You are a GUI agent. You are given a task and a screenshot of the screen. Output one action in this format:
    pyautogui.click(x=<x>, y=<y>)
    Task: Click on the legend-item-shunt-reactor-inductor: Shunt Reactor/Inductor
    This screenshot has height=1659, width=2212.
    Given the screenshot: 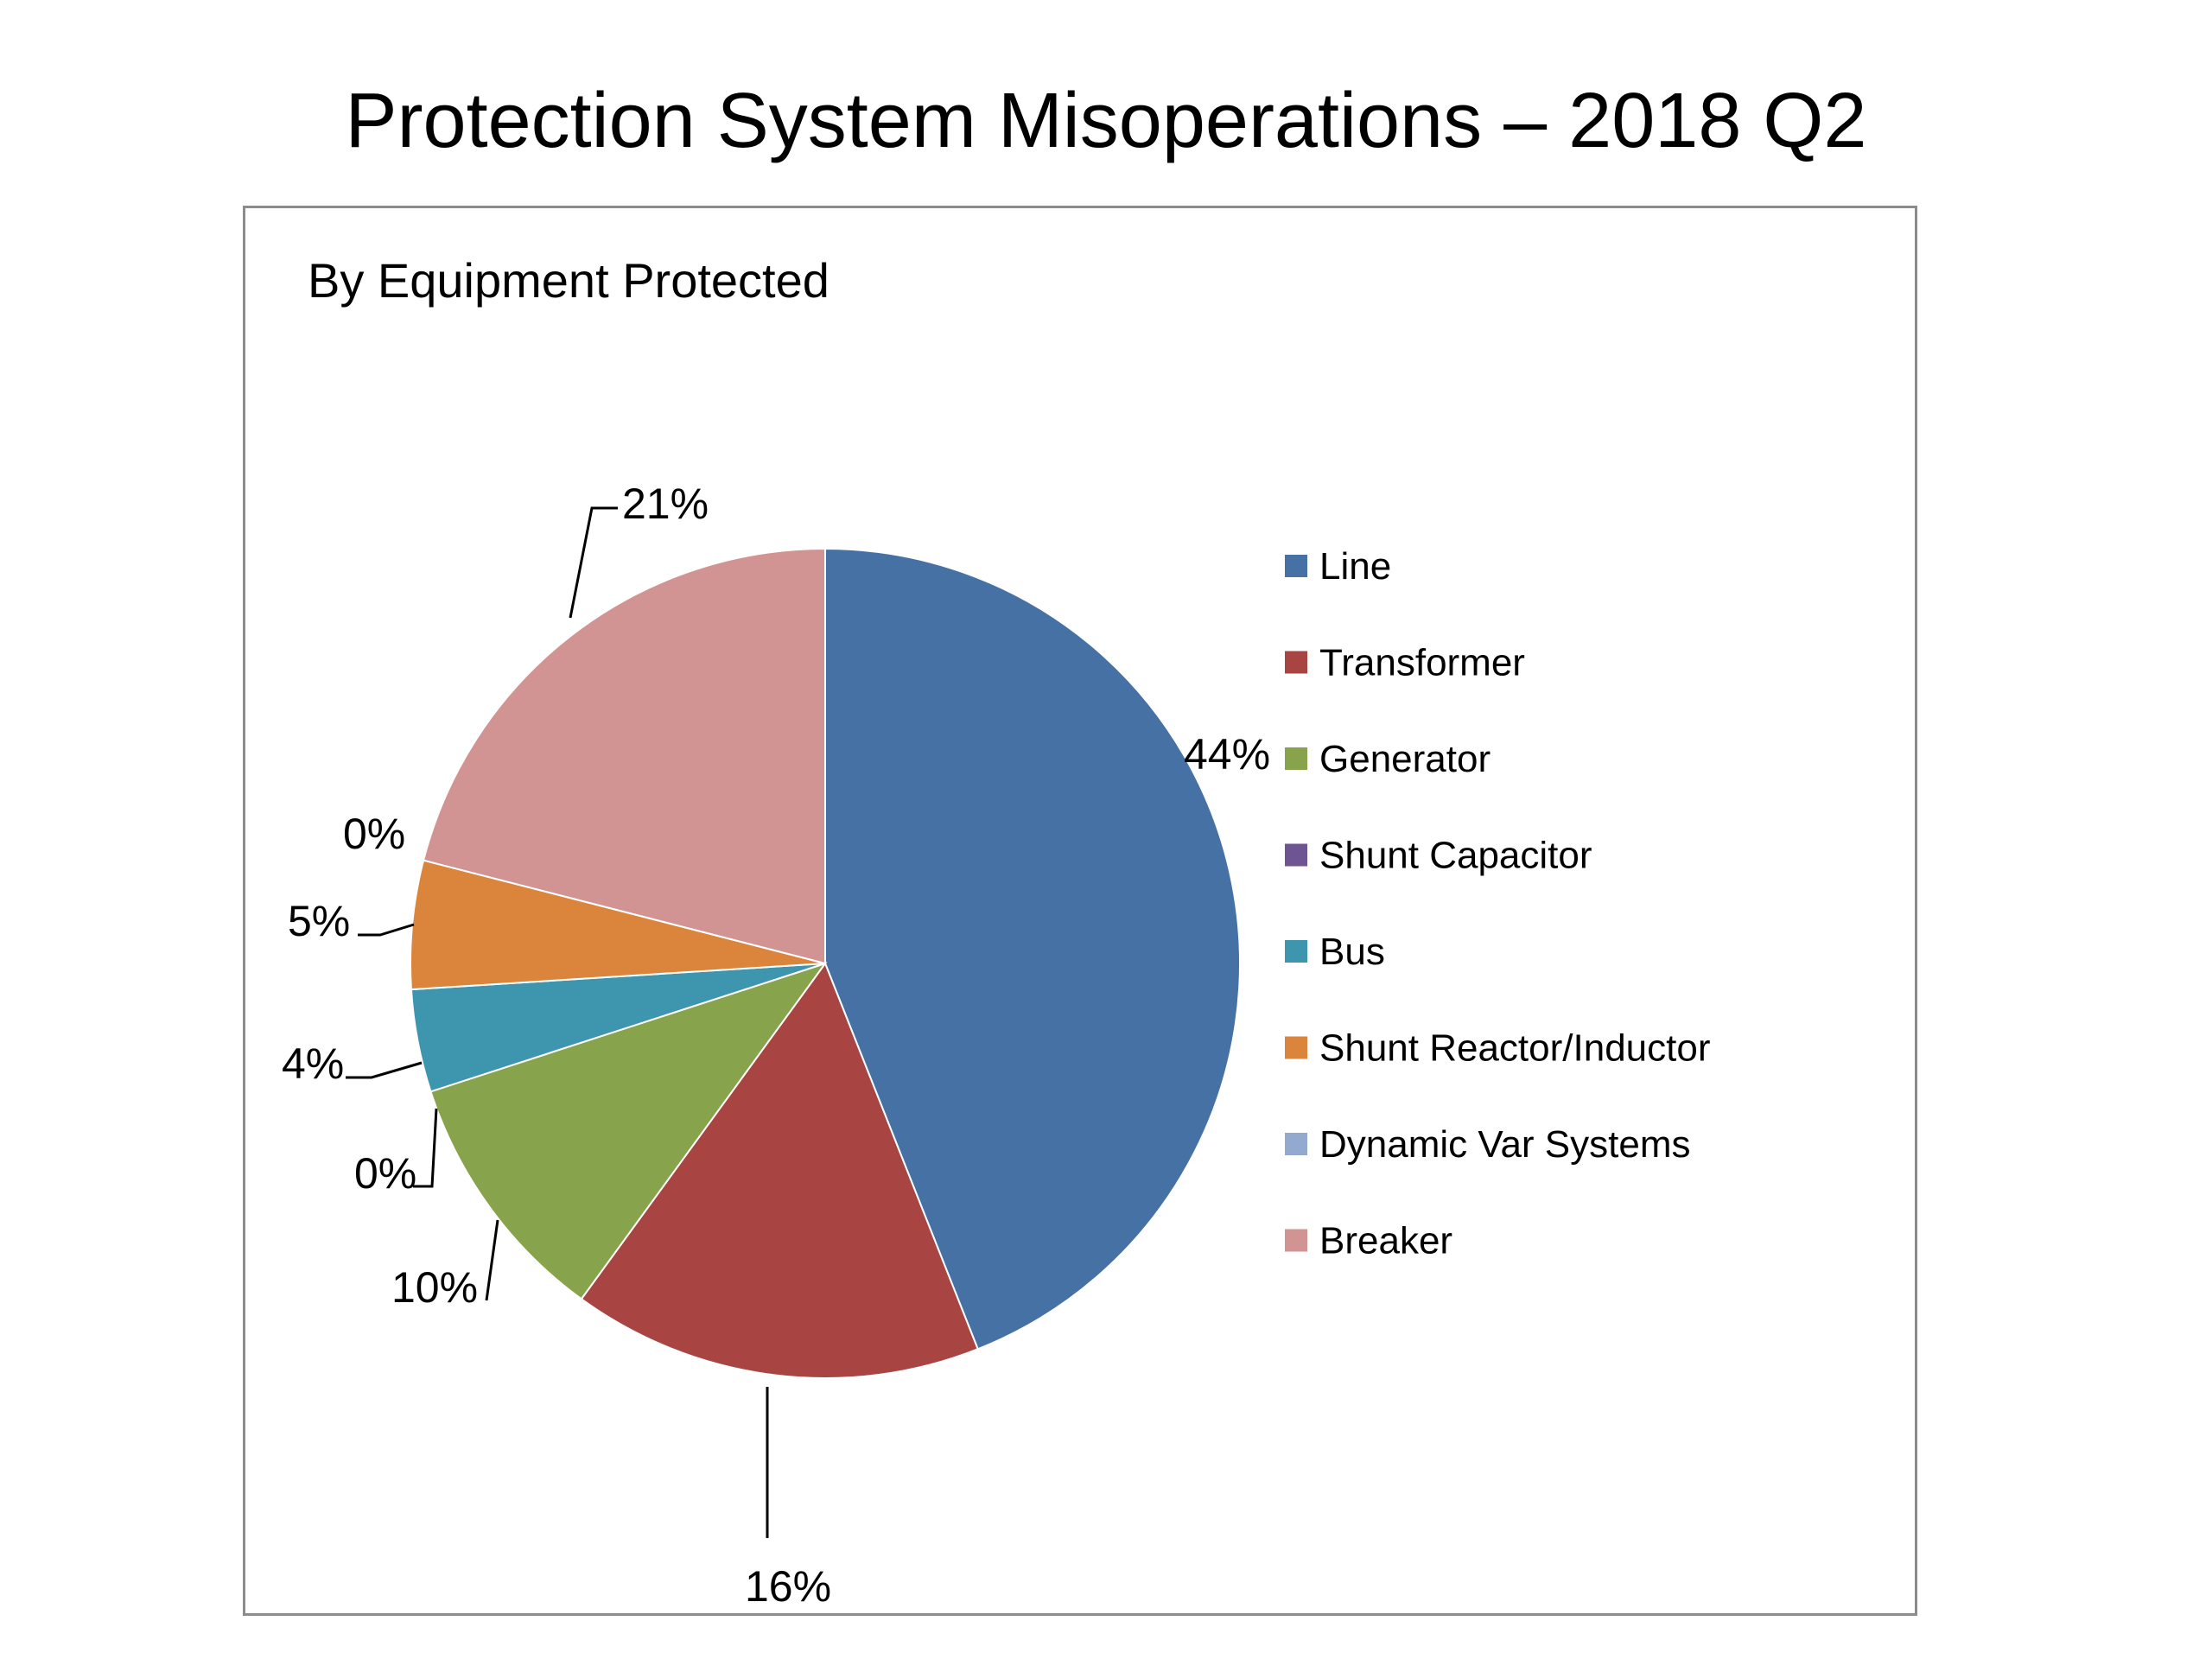 What is the action you would take?
    pyautogui.click(x=1497, y=1048)
    